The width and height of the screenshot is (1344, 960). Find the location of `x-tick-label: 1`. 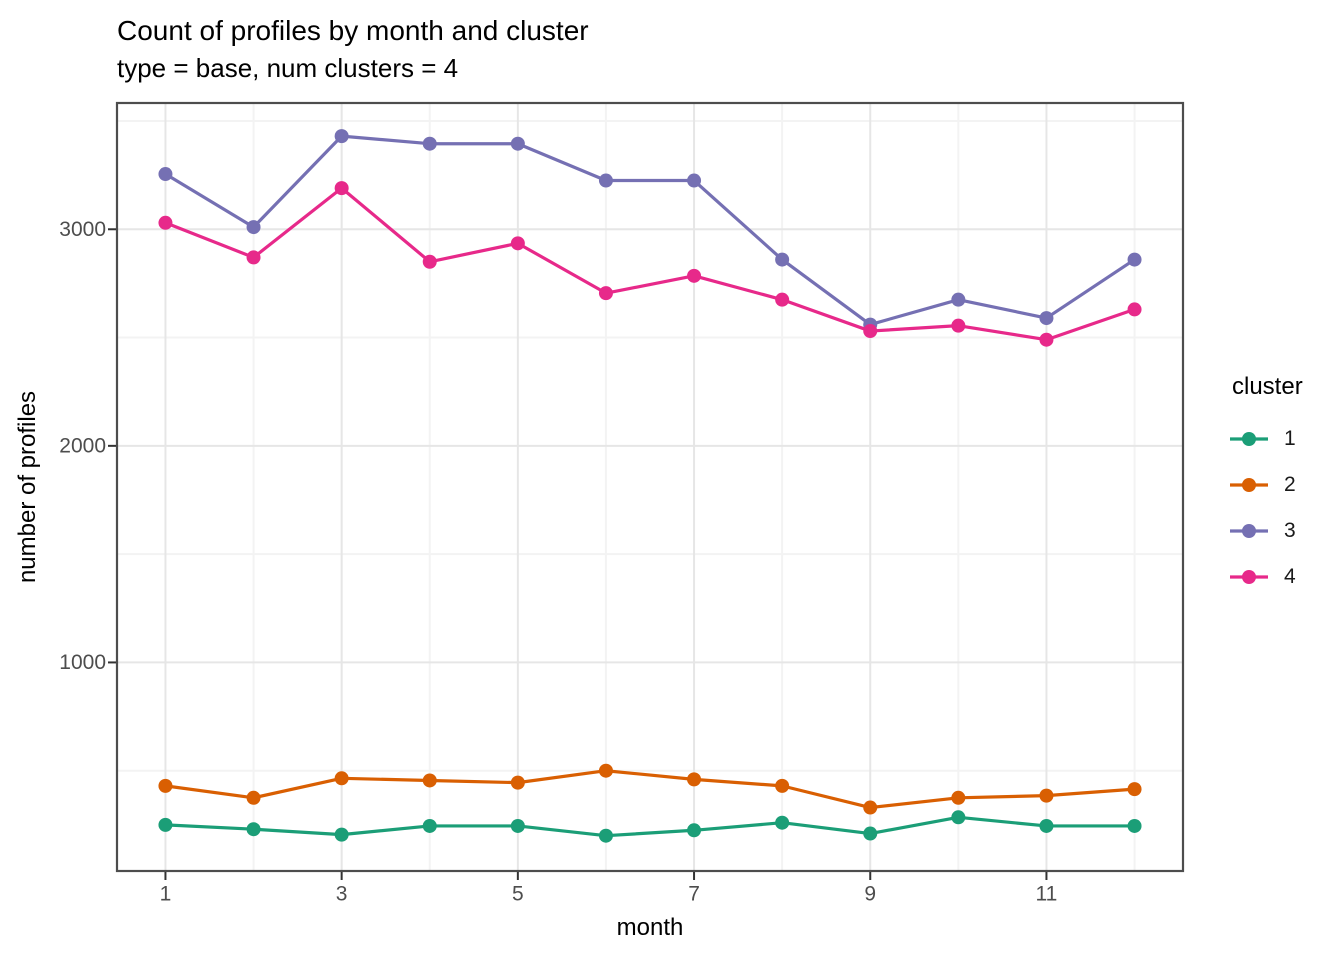

x-tick-label: 1 is located at coordinates (166, 894).